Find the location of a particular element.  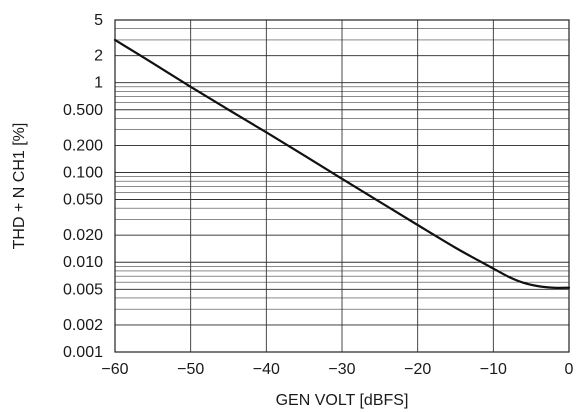

y-tick-label: 0.200 is located at coordinates (83, 145).